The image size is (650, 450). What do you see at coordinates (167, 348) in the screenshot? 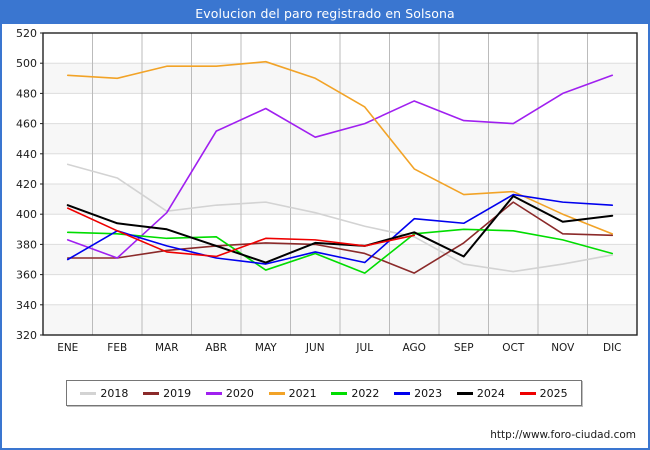
I see `x-axis-tick-label: MAR` at bounding box center [167, 348].